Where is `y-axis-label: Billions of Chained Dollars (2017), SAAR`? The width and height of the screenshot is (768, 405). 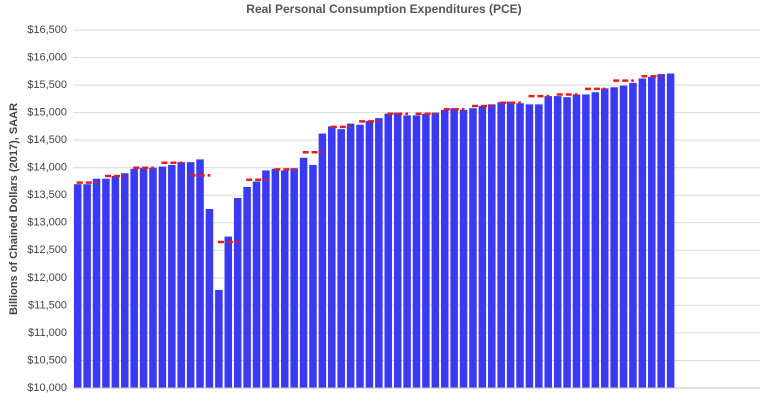
y-axis-label: Billions of Chained Dollars (2017), SAAR is located at coordinates (14, 209).